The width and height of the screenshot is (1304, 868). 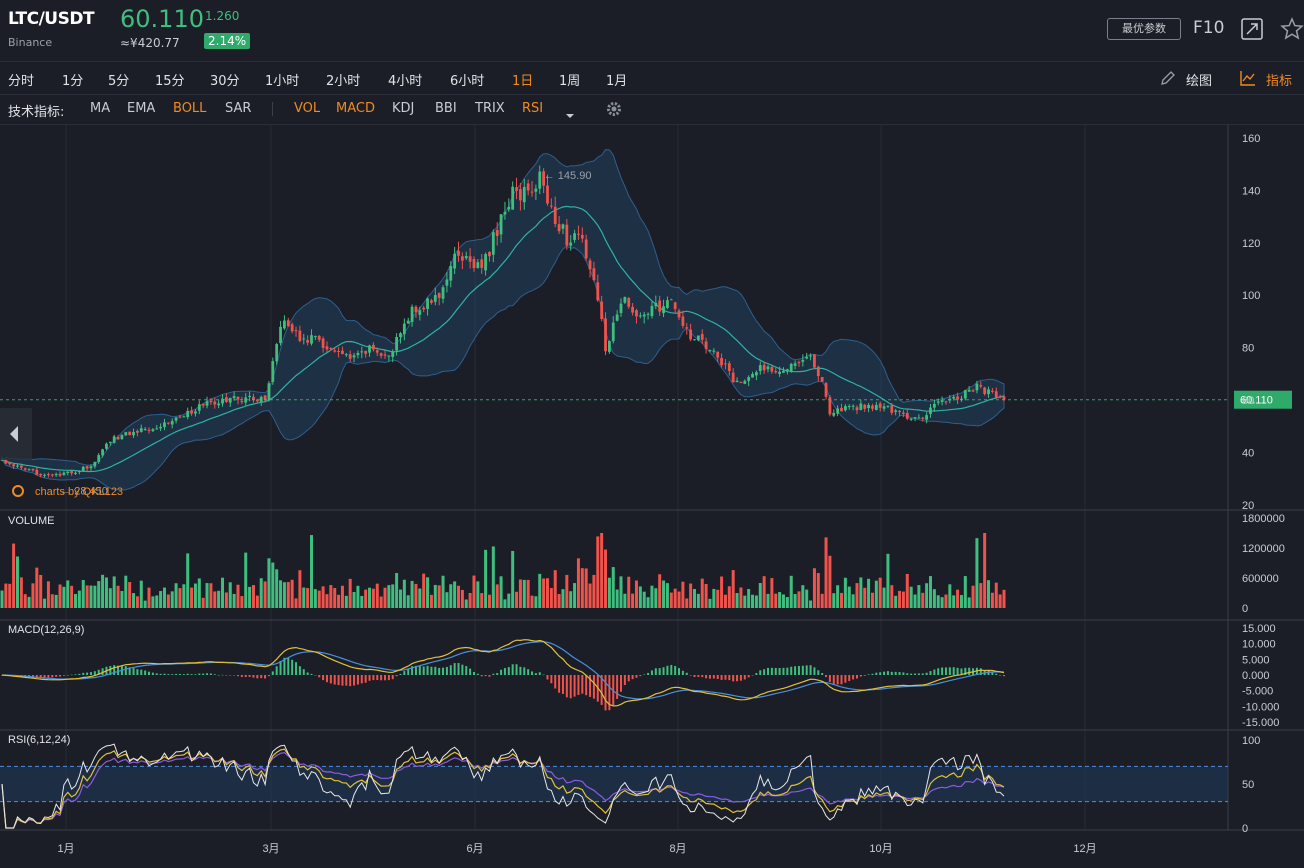 I want to click on ind-ema: EMA, so click(x=141, y=108).